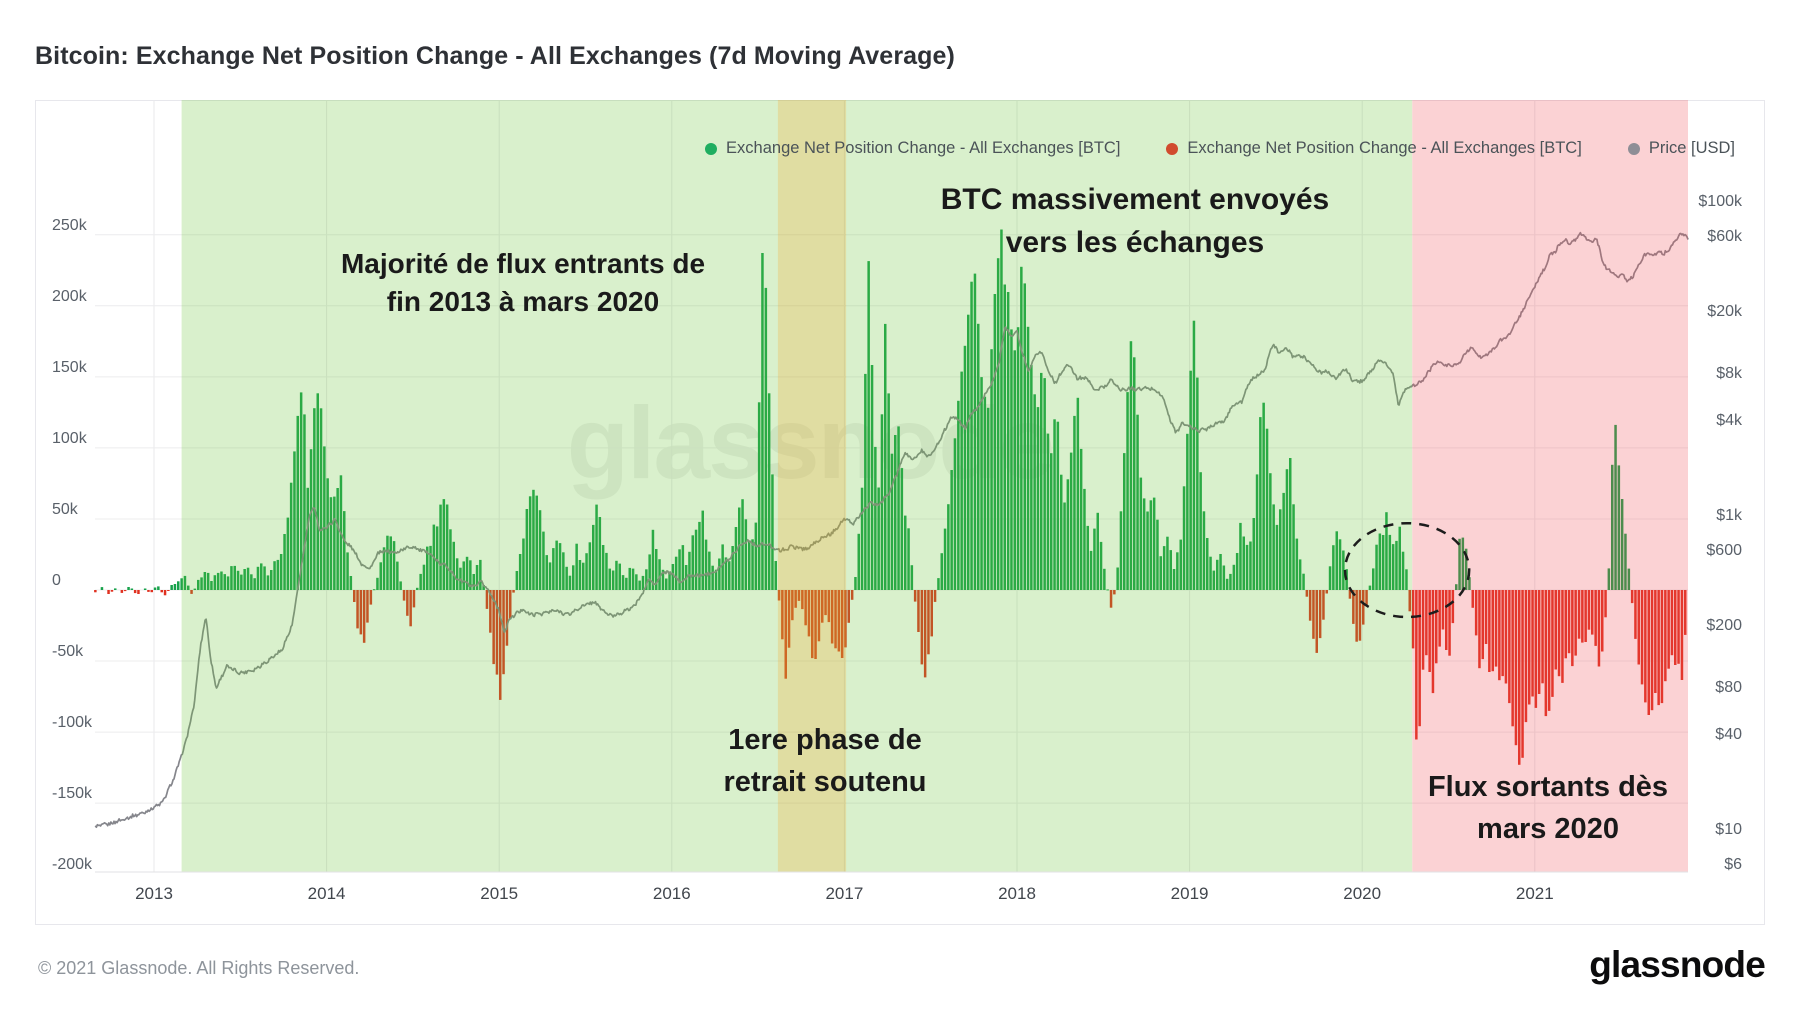 The width and height of the screenshot is (1800, 1013). What do you see at coordinates (1135, 199) in the screenshot?
I see `annotation-line: BTC massivement envoyés` at bounding box center [1135, 199].